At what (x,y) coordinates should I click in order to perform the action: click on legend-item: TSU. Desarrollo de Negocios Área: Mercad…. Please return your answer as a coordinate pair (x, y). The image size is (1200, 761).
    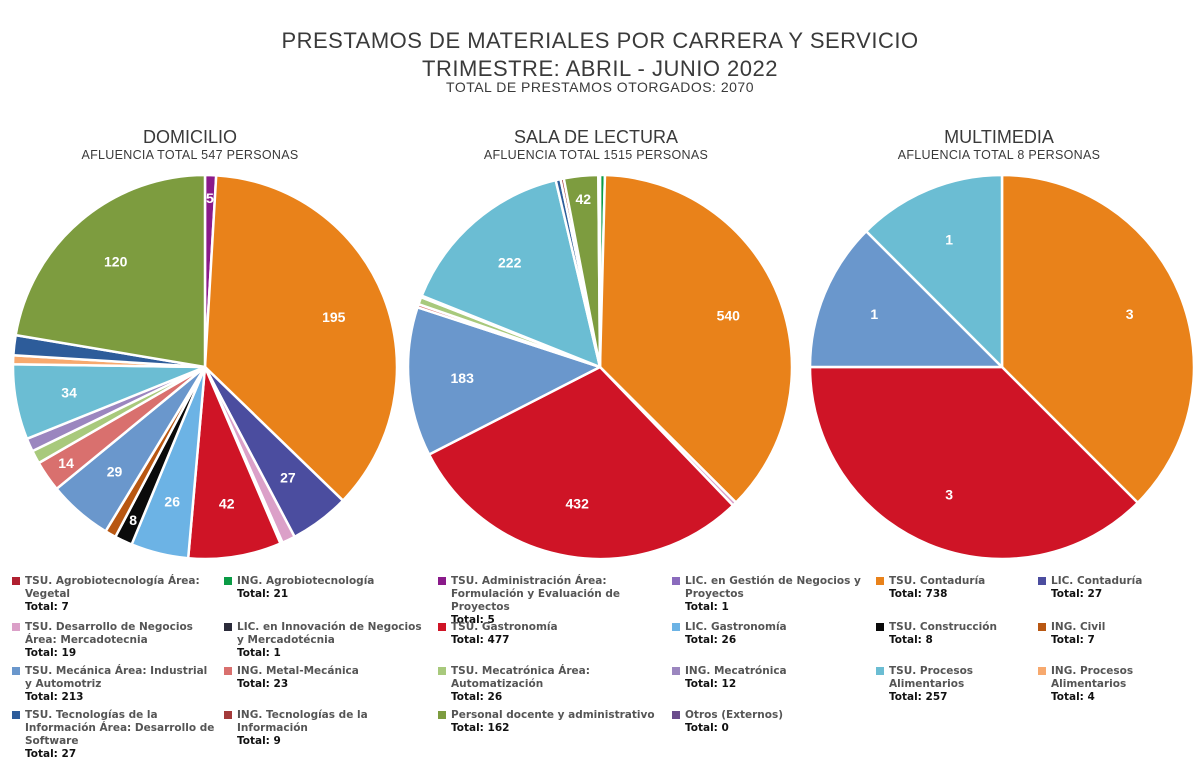
    Looking at the image, I should click on (114, 640).